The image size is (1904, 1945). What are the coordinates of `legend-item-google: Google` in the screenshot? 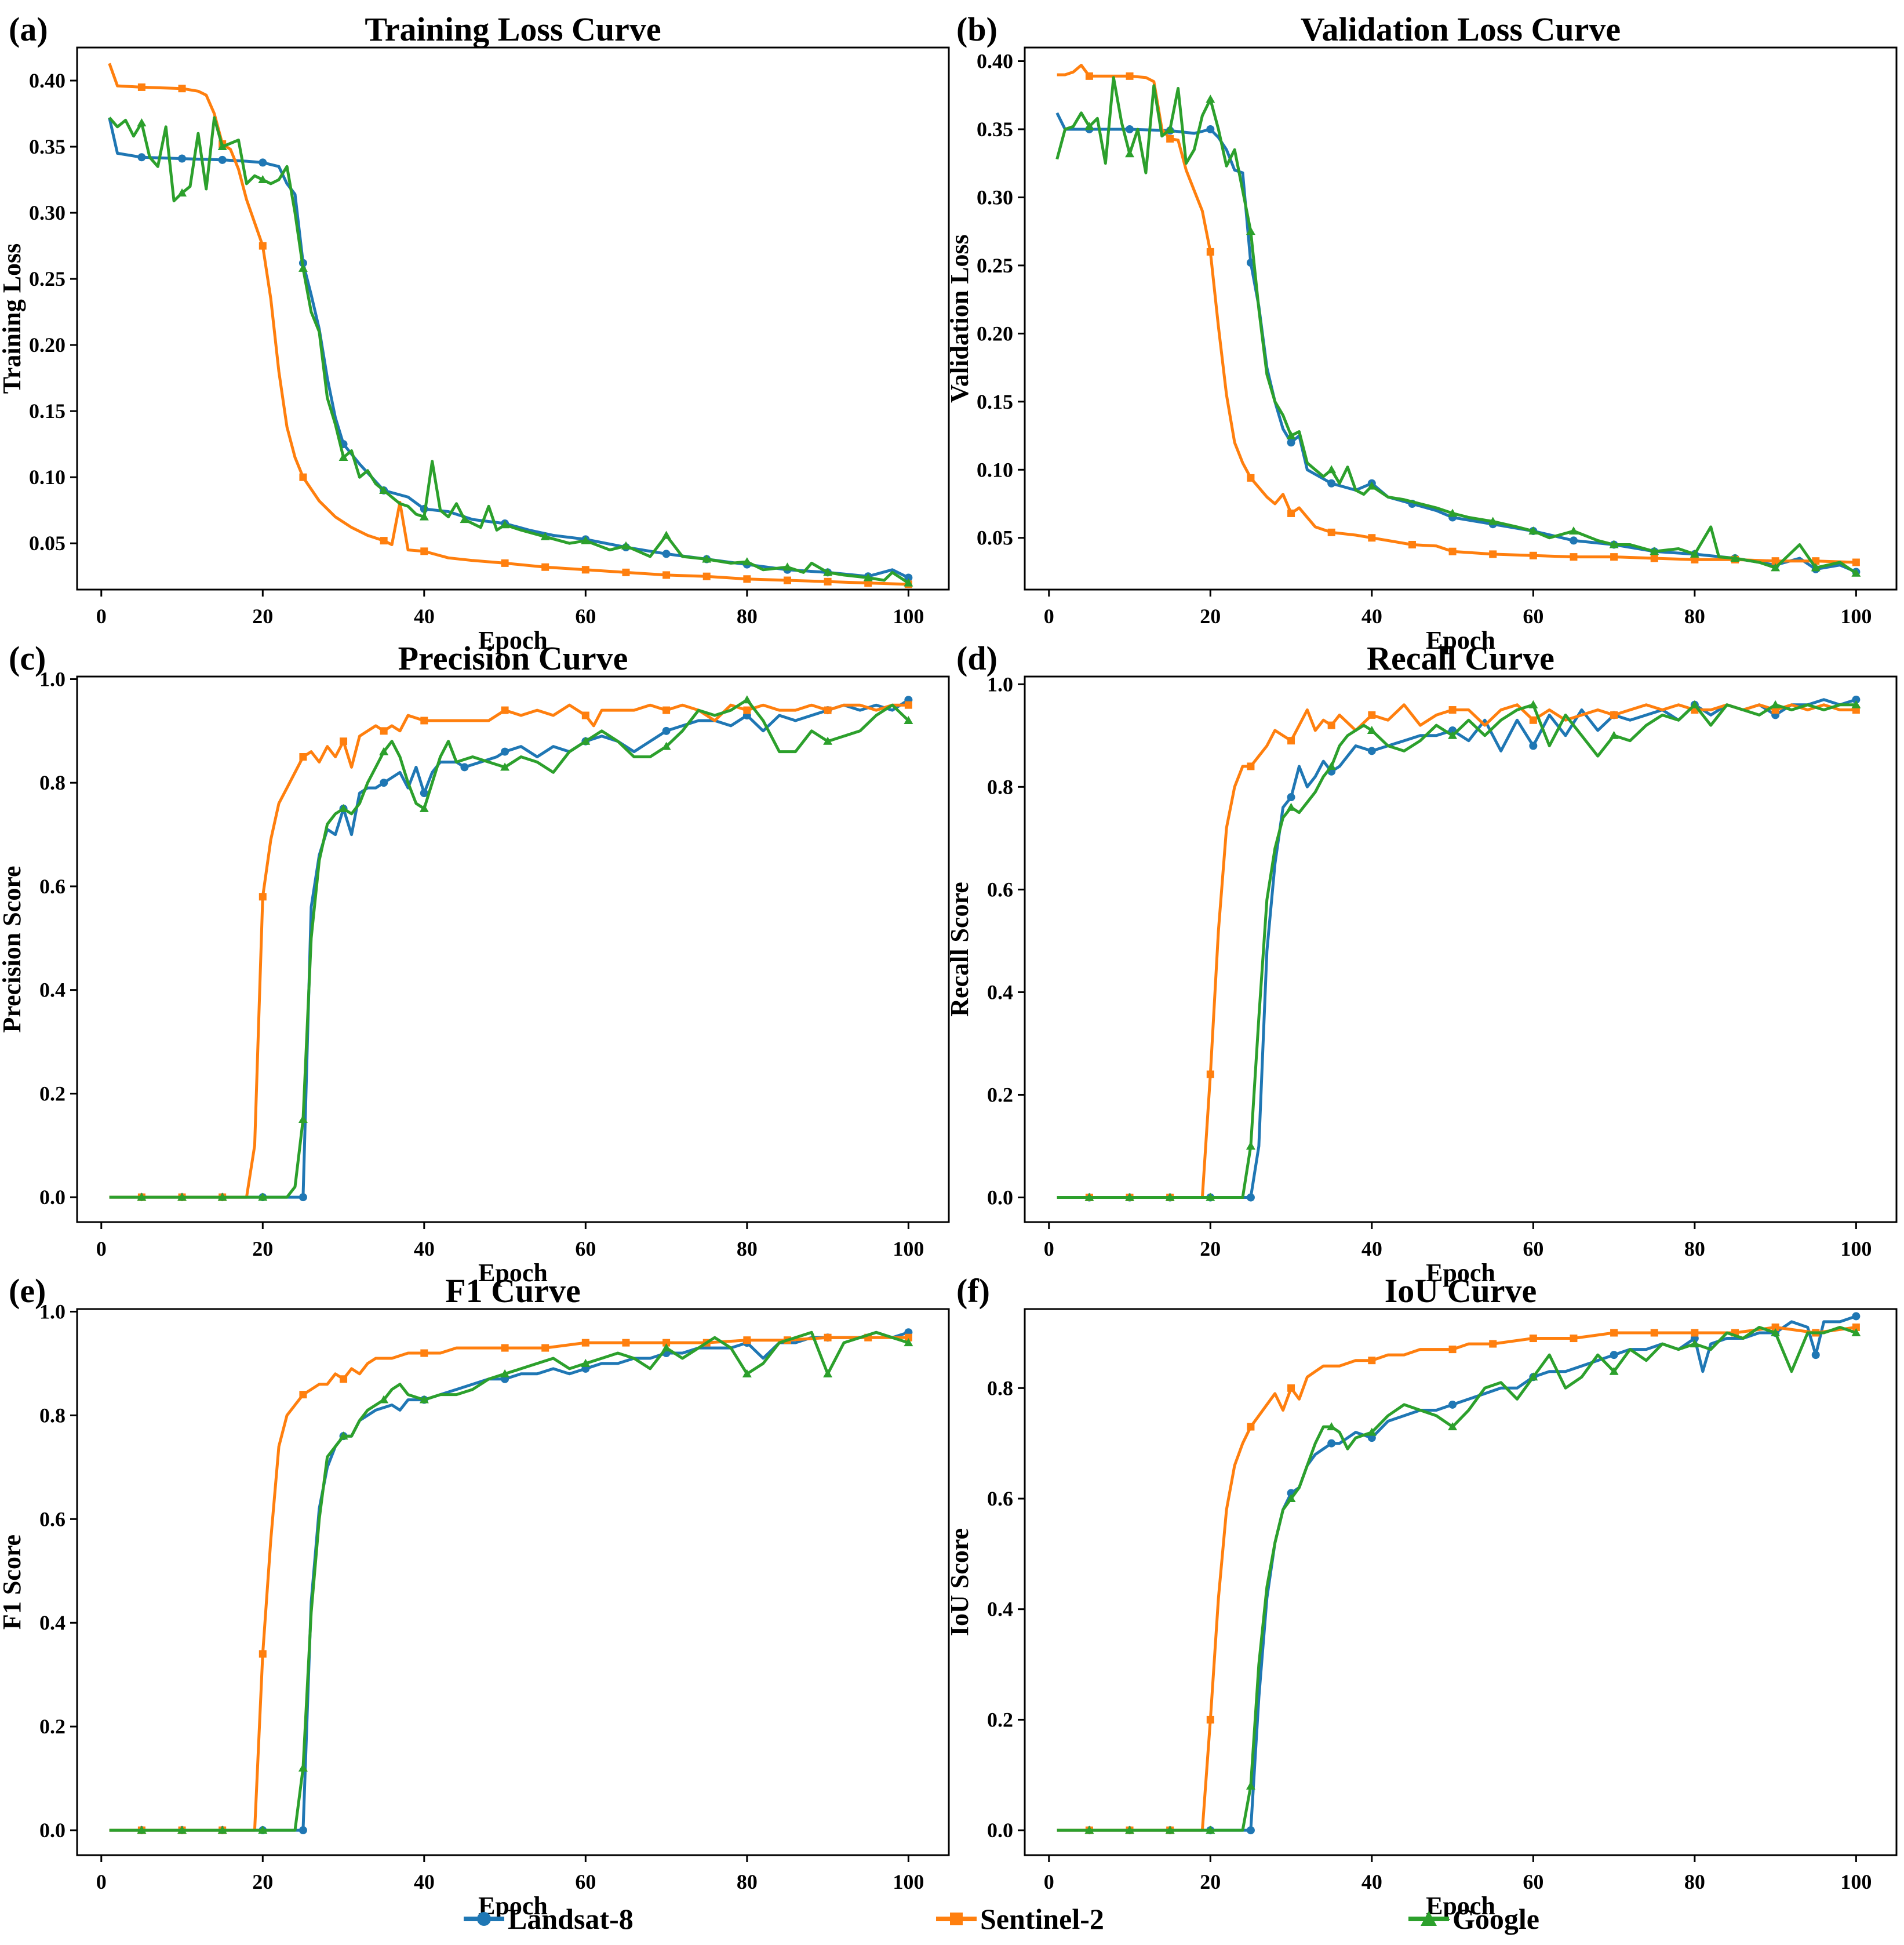 It's located at (1473, 1919).